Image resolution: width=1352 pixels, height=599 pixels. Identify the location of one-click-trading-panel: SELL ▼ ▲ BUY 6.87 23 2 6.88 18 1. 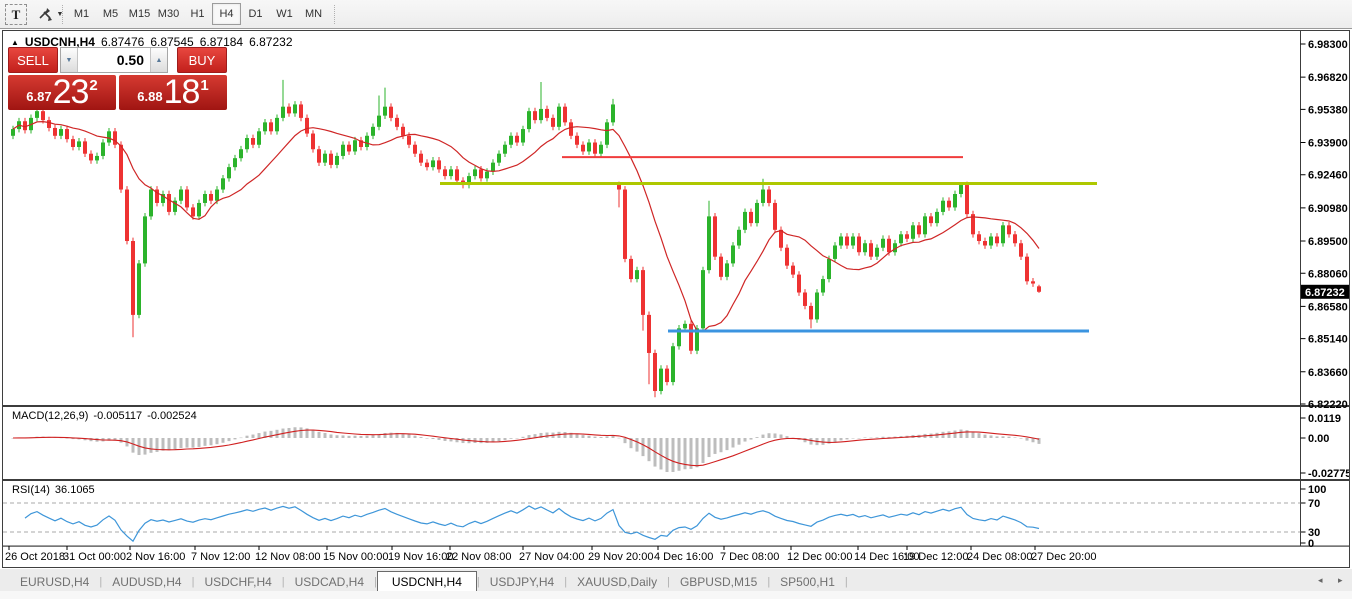
(117, 78).